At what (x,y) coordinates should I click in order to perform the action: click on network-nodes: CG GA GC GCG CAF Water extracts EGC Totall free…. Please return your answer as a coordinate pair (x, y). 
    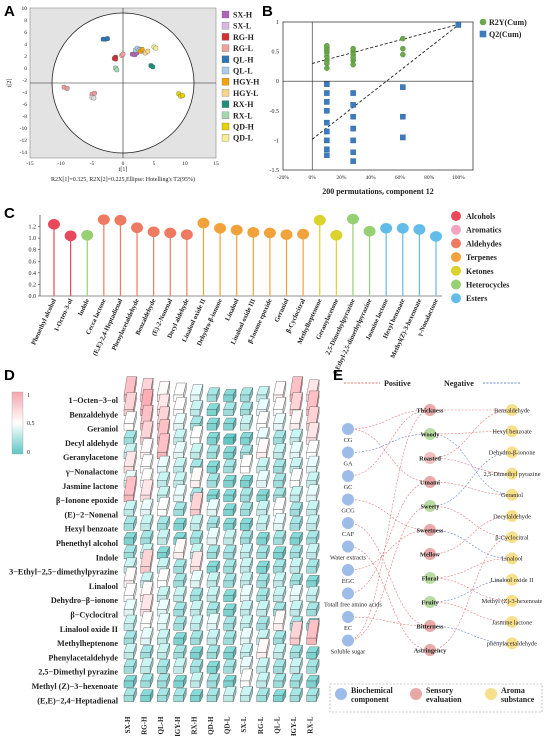
    Looking at the image, I should click on (433, 530).